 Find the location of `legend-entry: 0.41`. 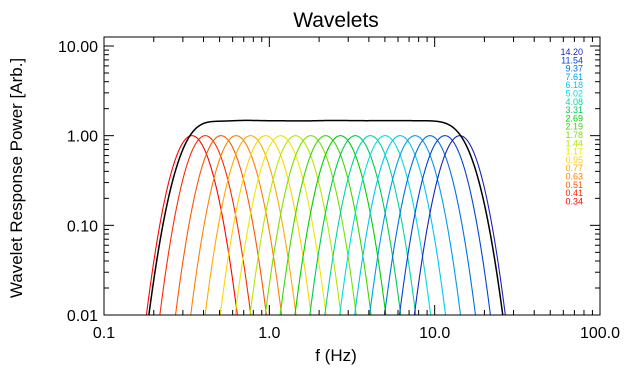

legend-entry: 0.41 is located at coordinates (574, 193).